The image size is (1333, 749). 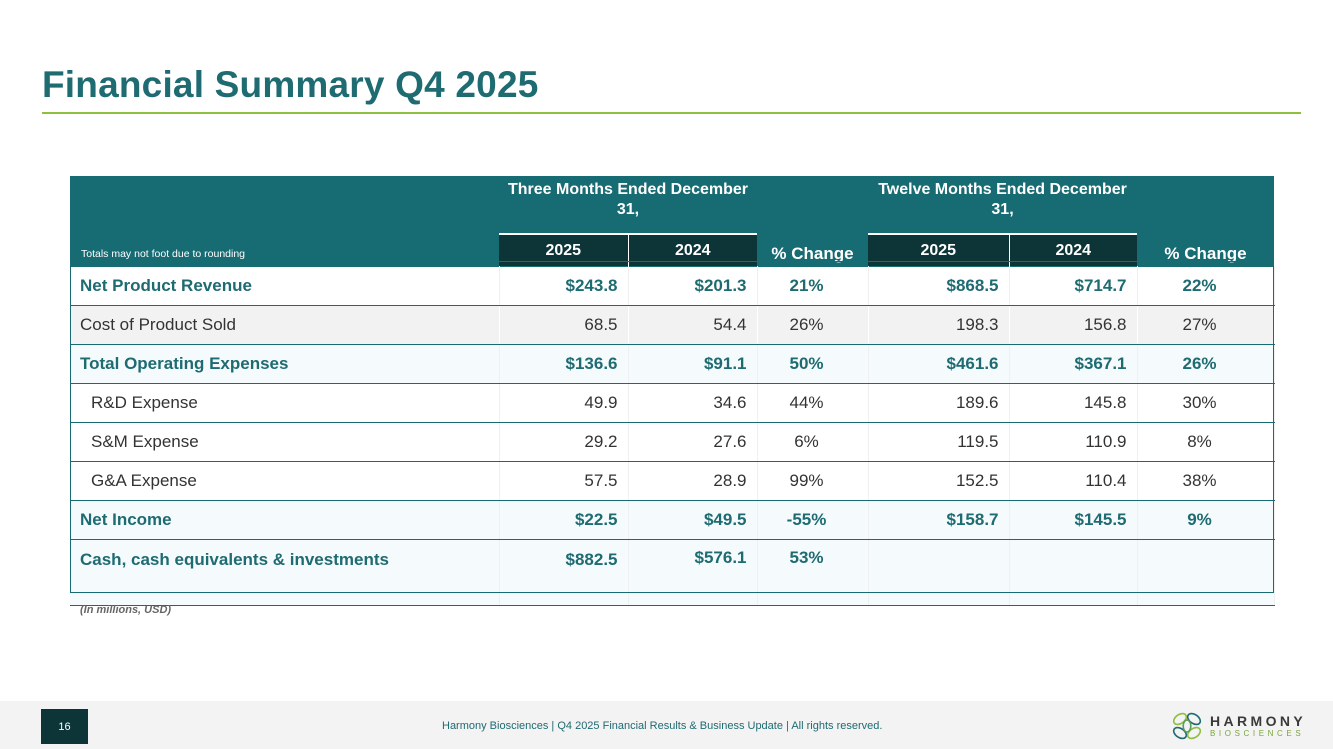 What do you see at coordinates (1073, 364) in the screenshot?
I see `cell-y-2024: $367.1` at bounding box center [1073, 364].